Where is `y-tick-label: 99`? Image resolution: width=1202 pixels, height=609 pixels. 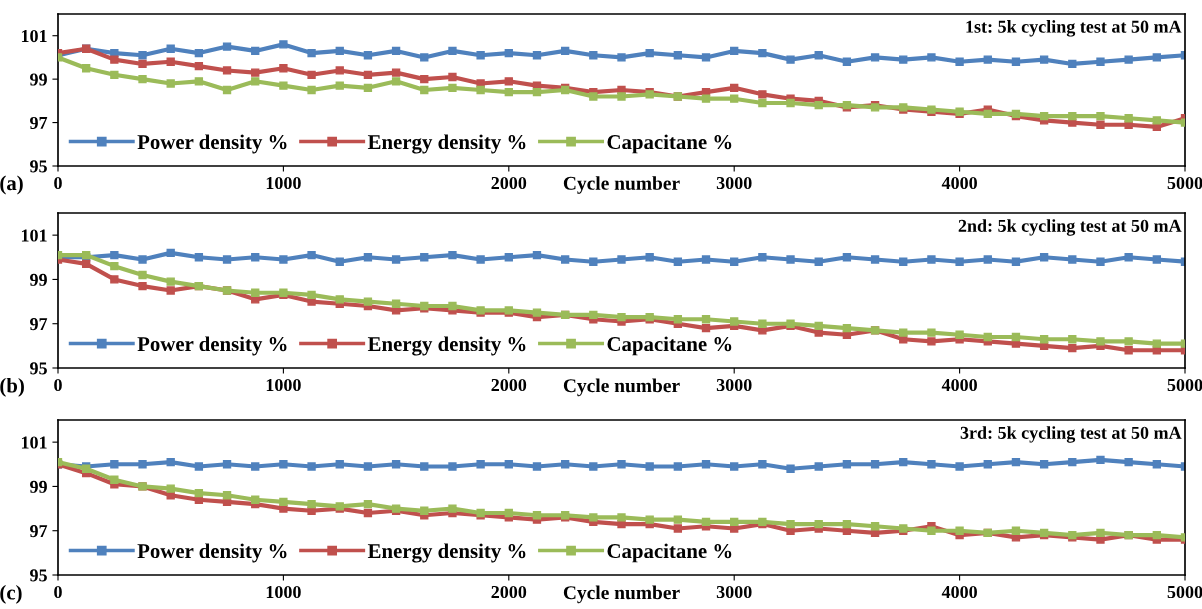 y-tick-label: 99 is located at coordinates (38, 79).